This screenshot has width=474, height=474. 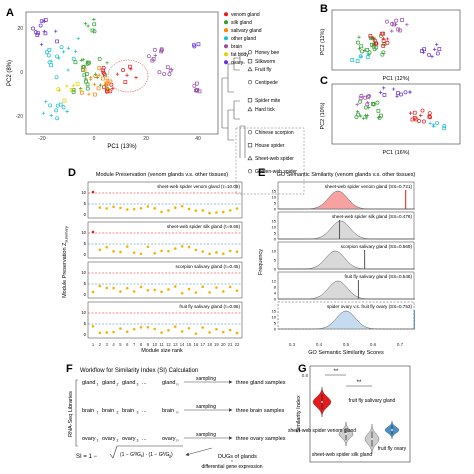 What do you see at coordinates (198, 139) in the screenshot?
I see `pca-a-xtick: 40` at bounding box center [198, 139].